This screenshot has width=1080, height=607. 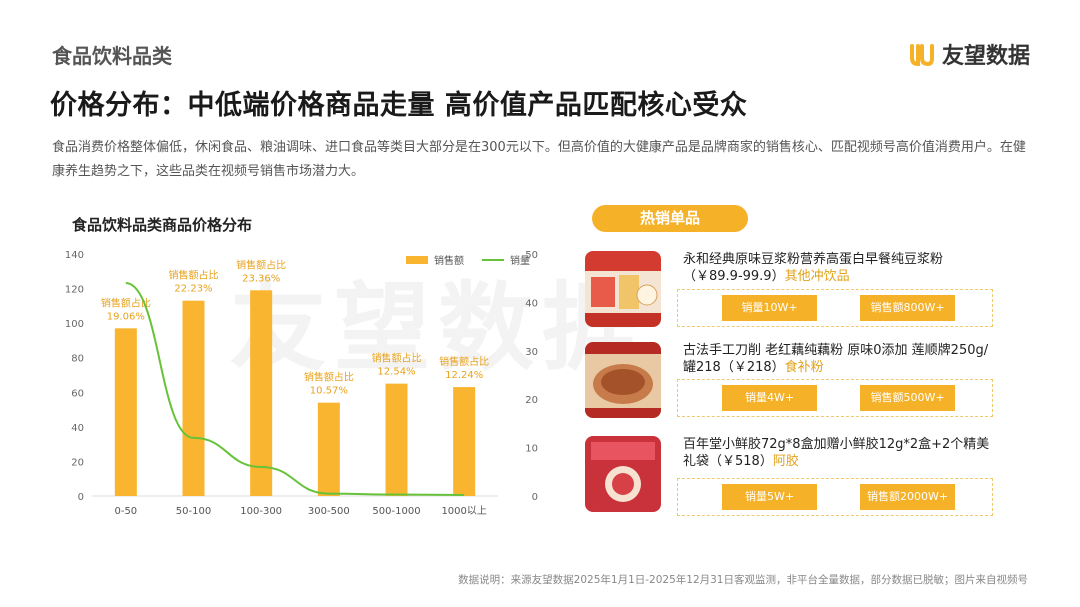 What do you see at coordinates (77, 462) in the screenshot?
I see `y-left-tick-label: 20` at bounding box center [77, 462].